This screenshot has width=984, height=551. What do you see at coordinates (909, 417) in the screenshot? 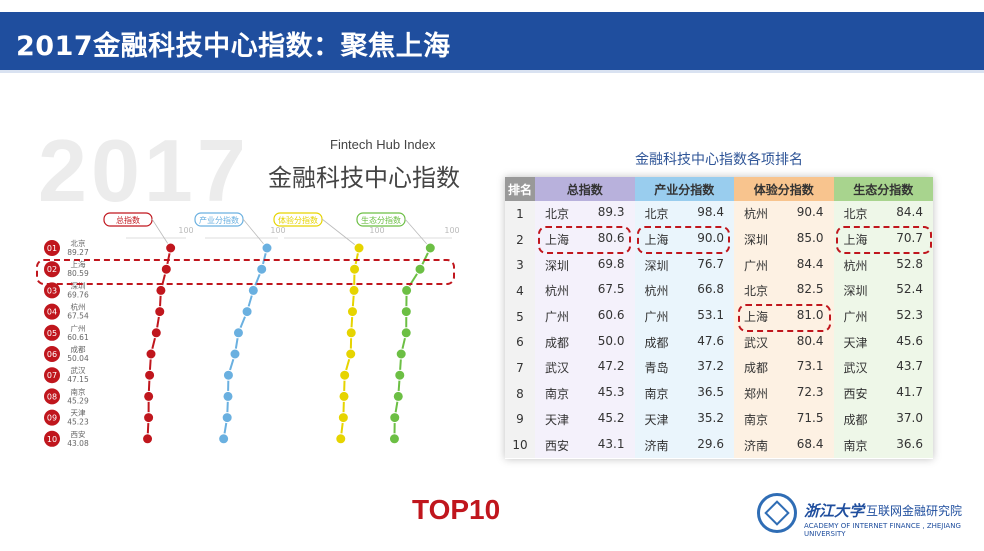
I see `score-cell: 37.0` at bounding box center [909, 417].